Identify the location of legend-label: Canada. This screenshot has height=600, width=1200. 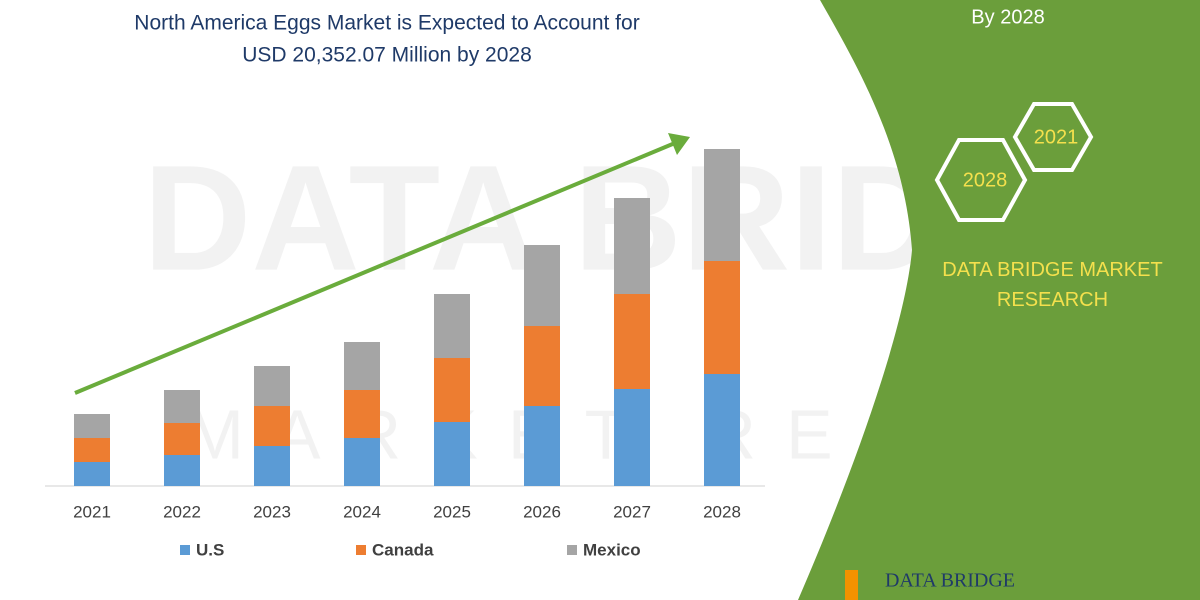
(403, 549).